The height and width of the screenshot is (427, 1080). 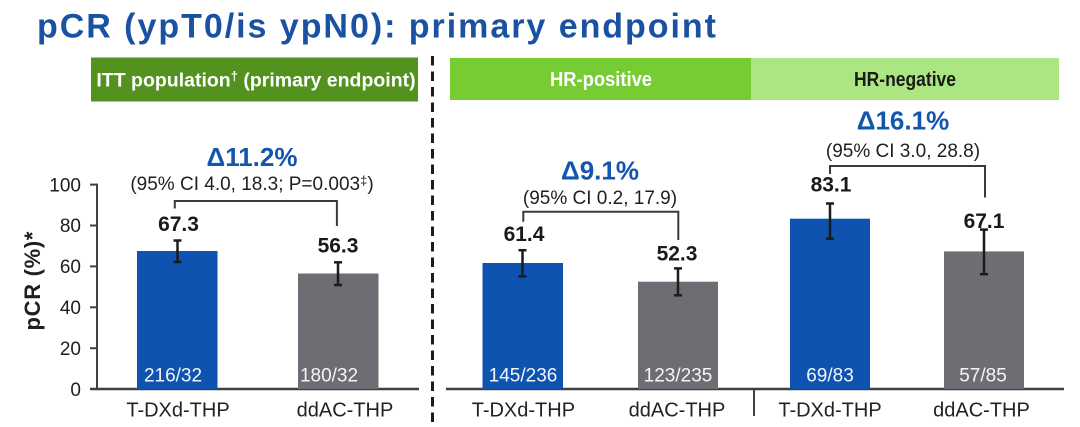 What do you see at coordinates (252, 157) in the screenshot?
I see `svg-text: Δ11.2%` at bounding box center [252, 157].